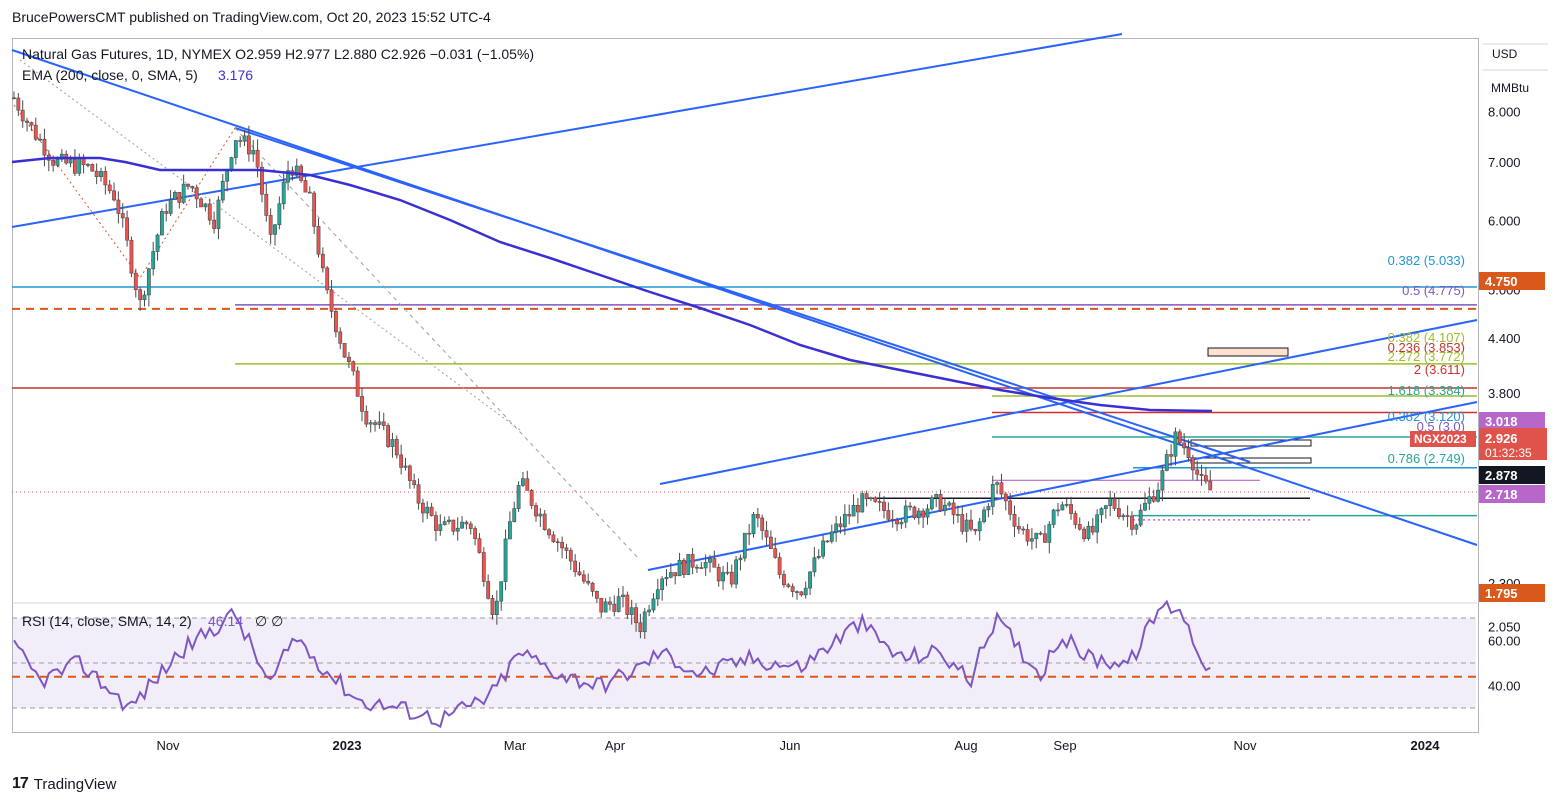 This screenshot has width=1564, height=807. Describe the element at coordinates (515, 745) in the screenshot. I see `x-tick-label: Mar` at that location.